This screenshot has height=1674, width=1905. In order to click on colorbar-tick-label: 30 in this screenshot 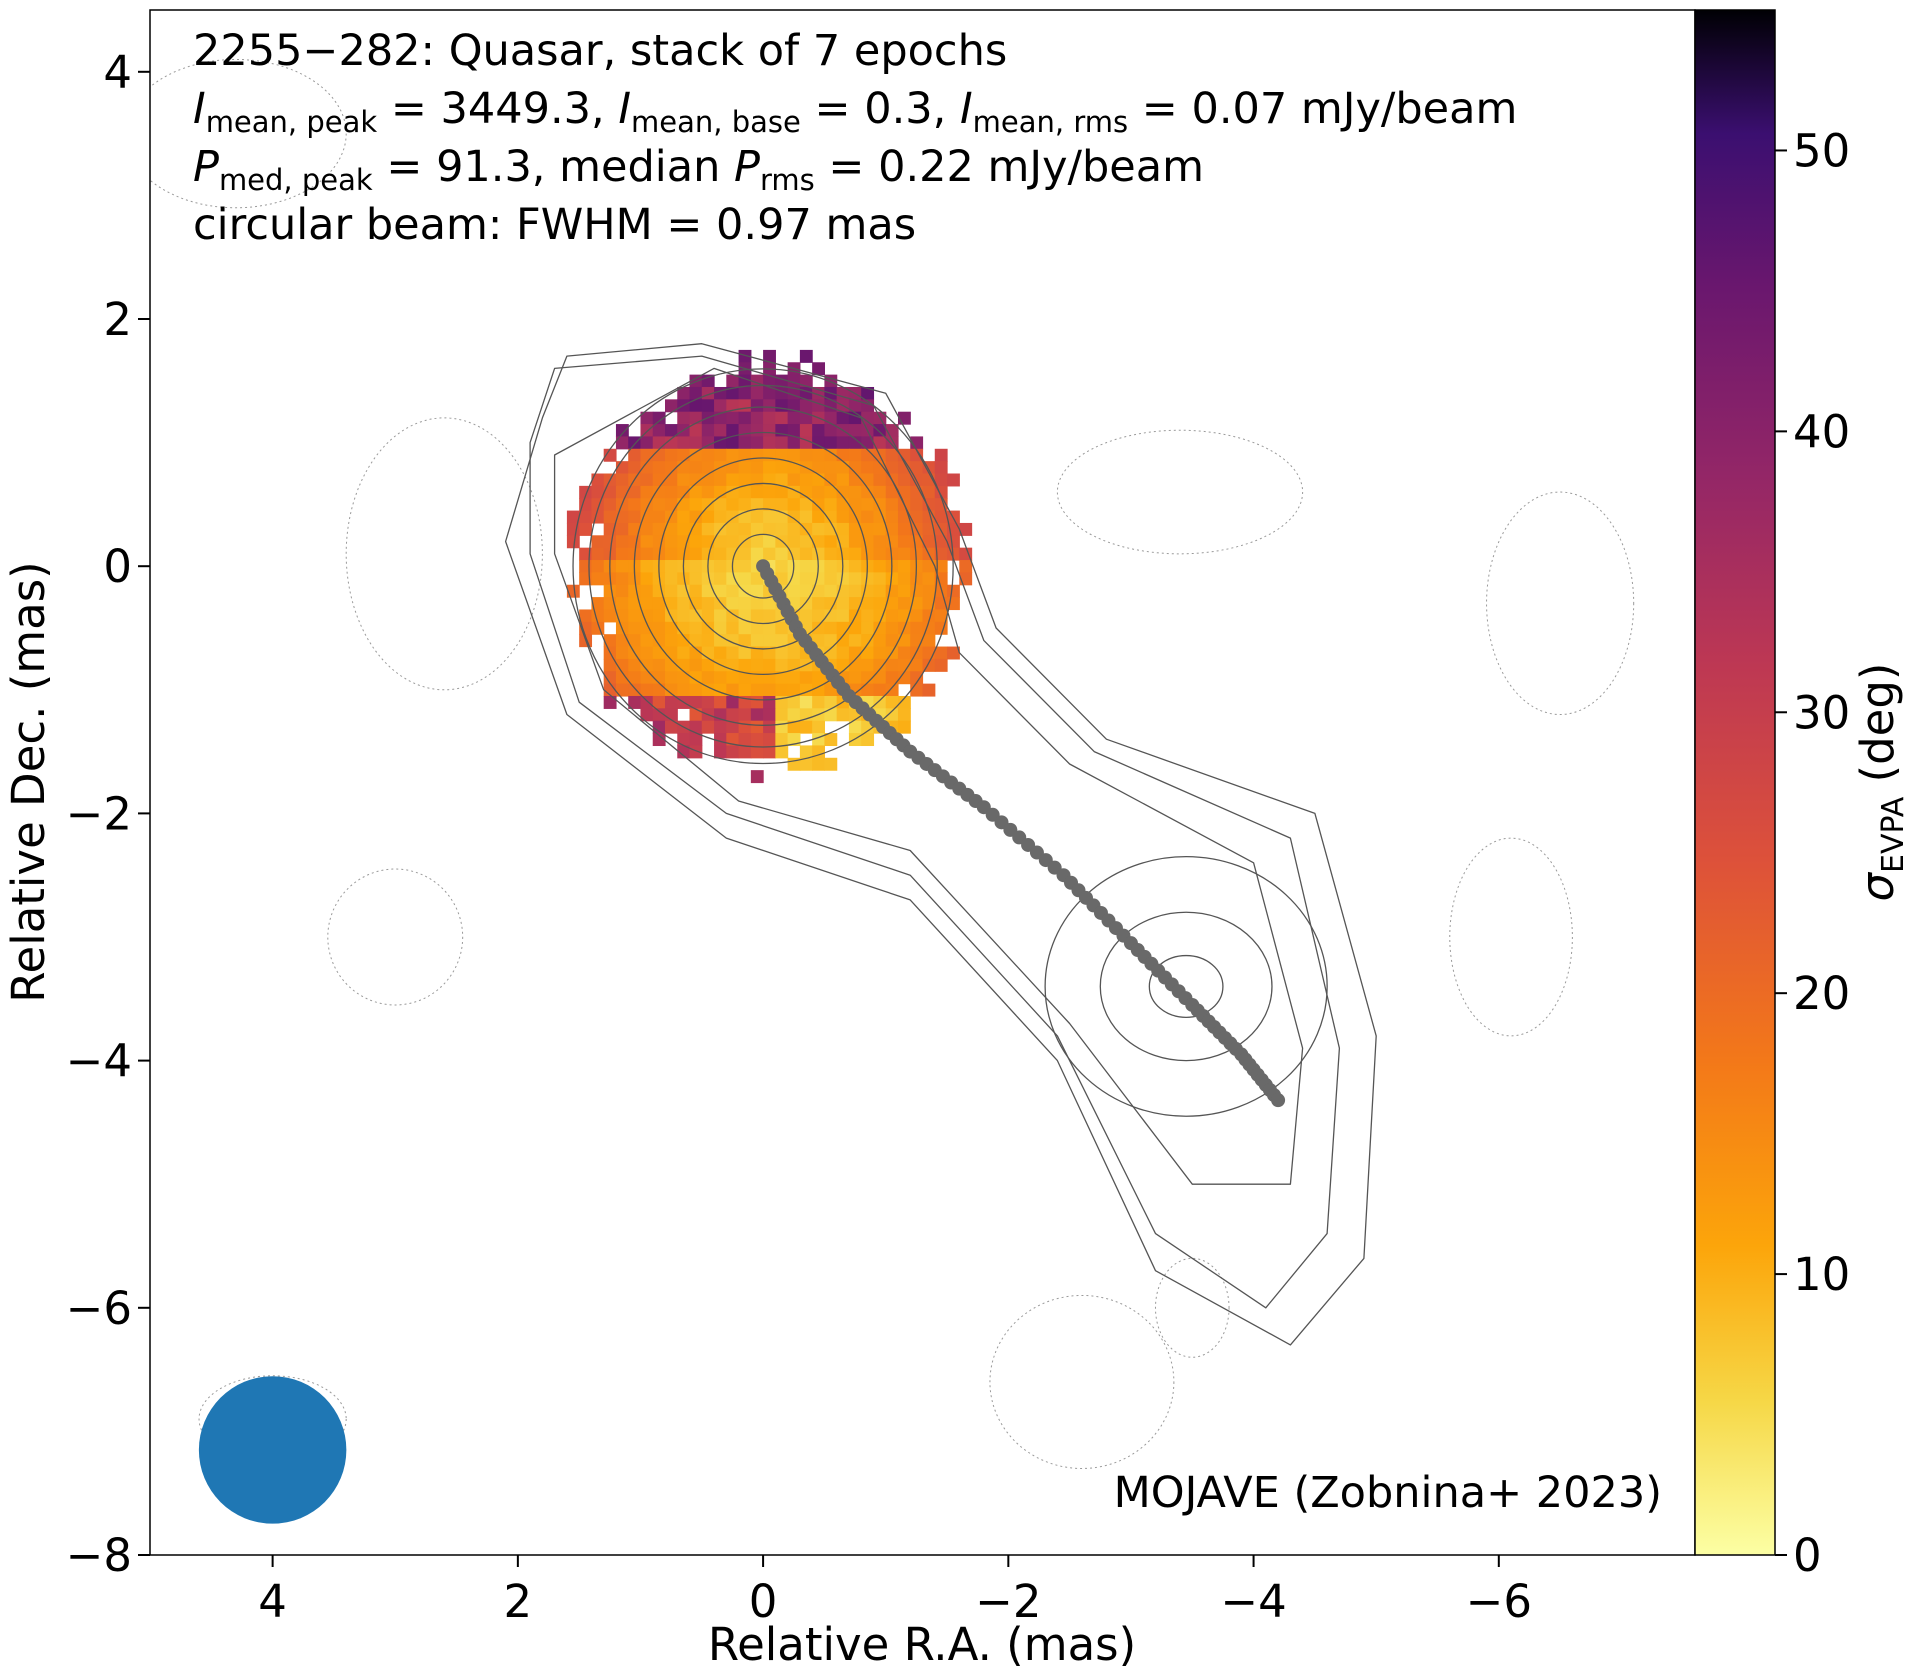, I will do `click(1821, 712)`.